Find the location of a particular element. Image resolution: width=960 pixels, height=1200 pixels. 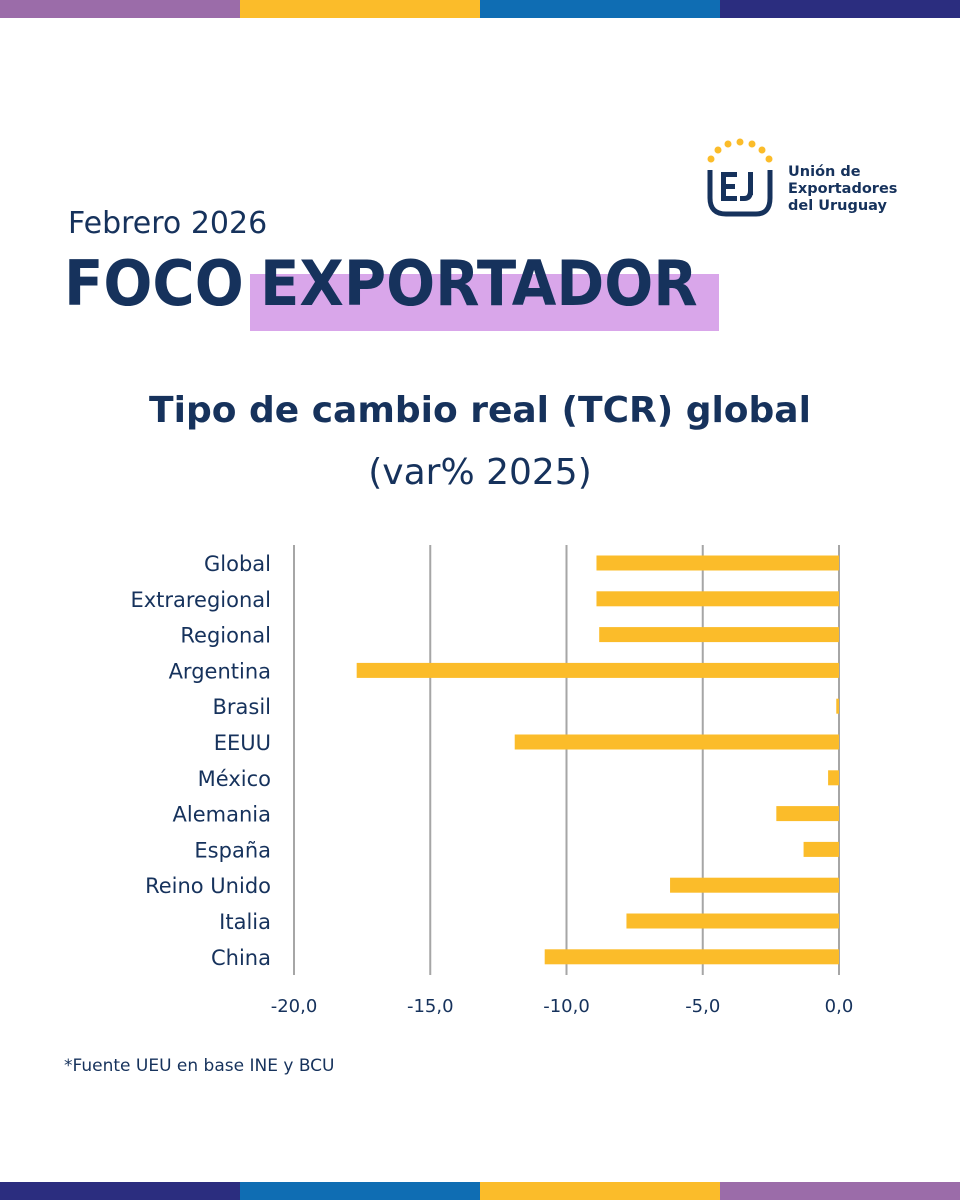

source-note: *Fuente UEU en base INE y BCU is located at coordinates (199, 1066).